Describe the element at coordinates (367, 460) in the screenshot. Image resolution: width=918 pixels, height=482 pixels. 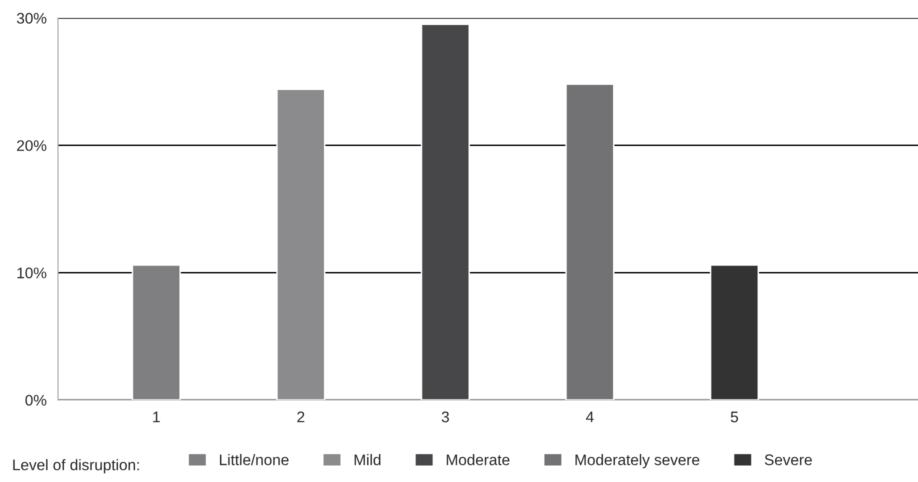
I see `legend-label: Mild` at that location.